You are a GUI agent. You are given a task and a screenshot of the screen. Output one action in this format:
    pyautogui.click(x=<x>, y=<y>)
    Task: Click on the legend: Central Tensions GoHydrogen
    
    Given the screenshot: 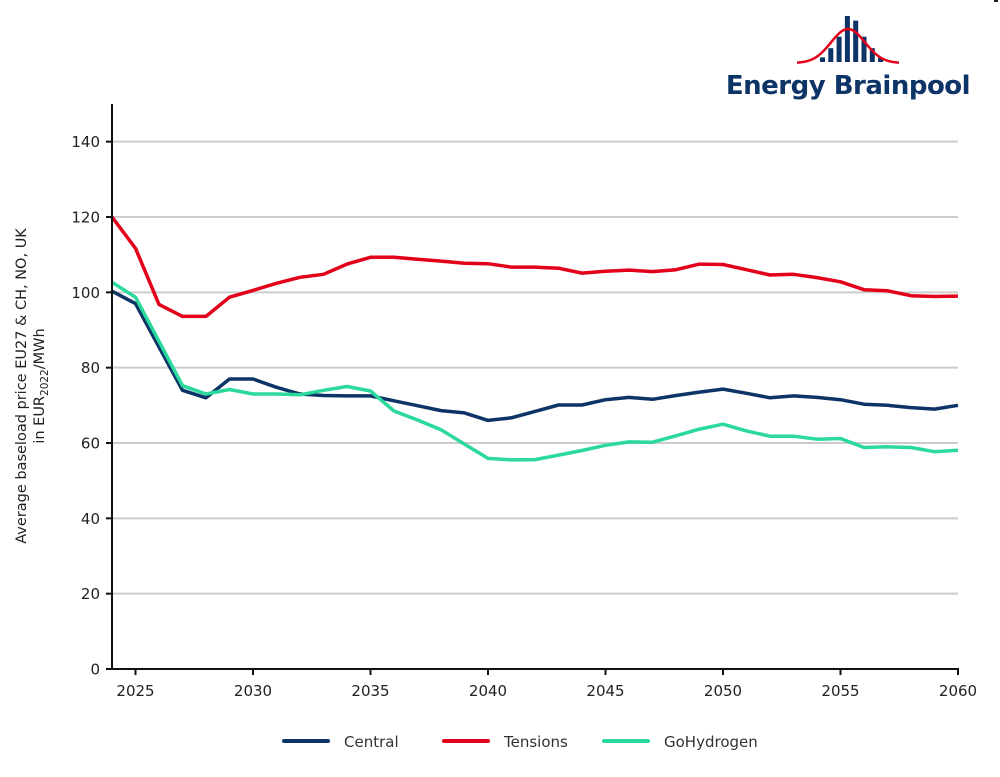 What is the action you would take?
    pyautogui.click(x=520, y=742)
    